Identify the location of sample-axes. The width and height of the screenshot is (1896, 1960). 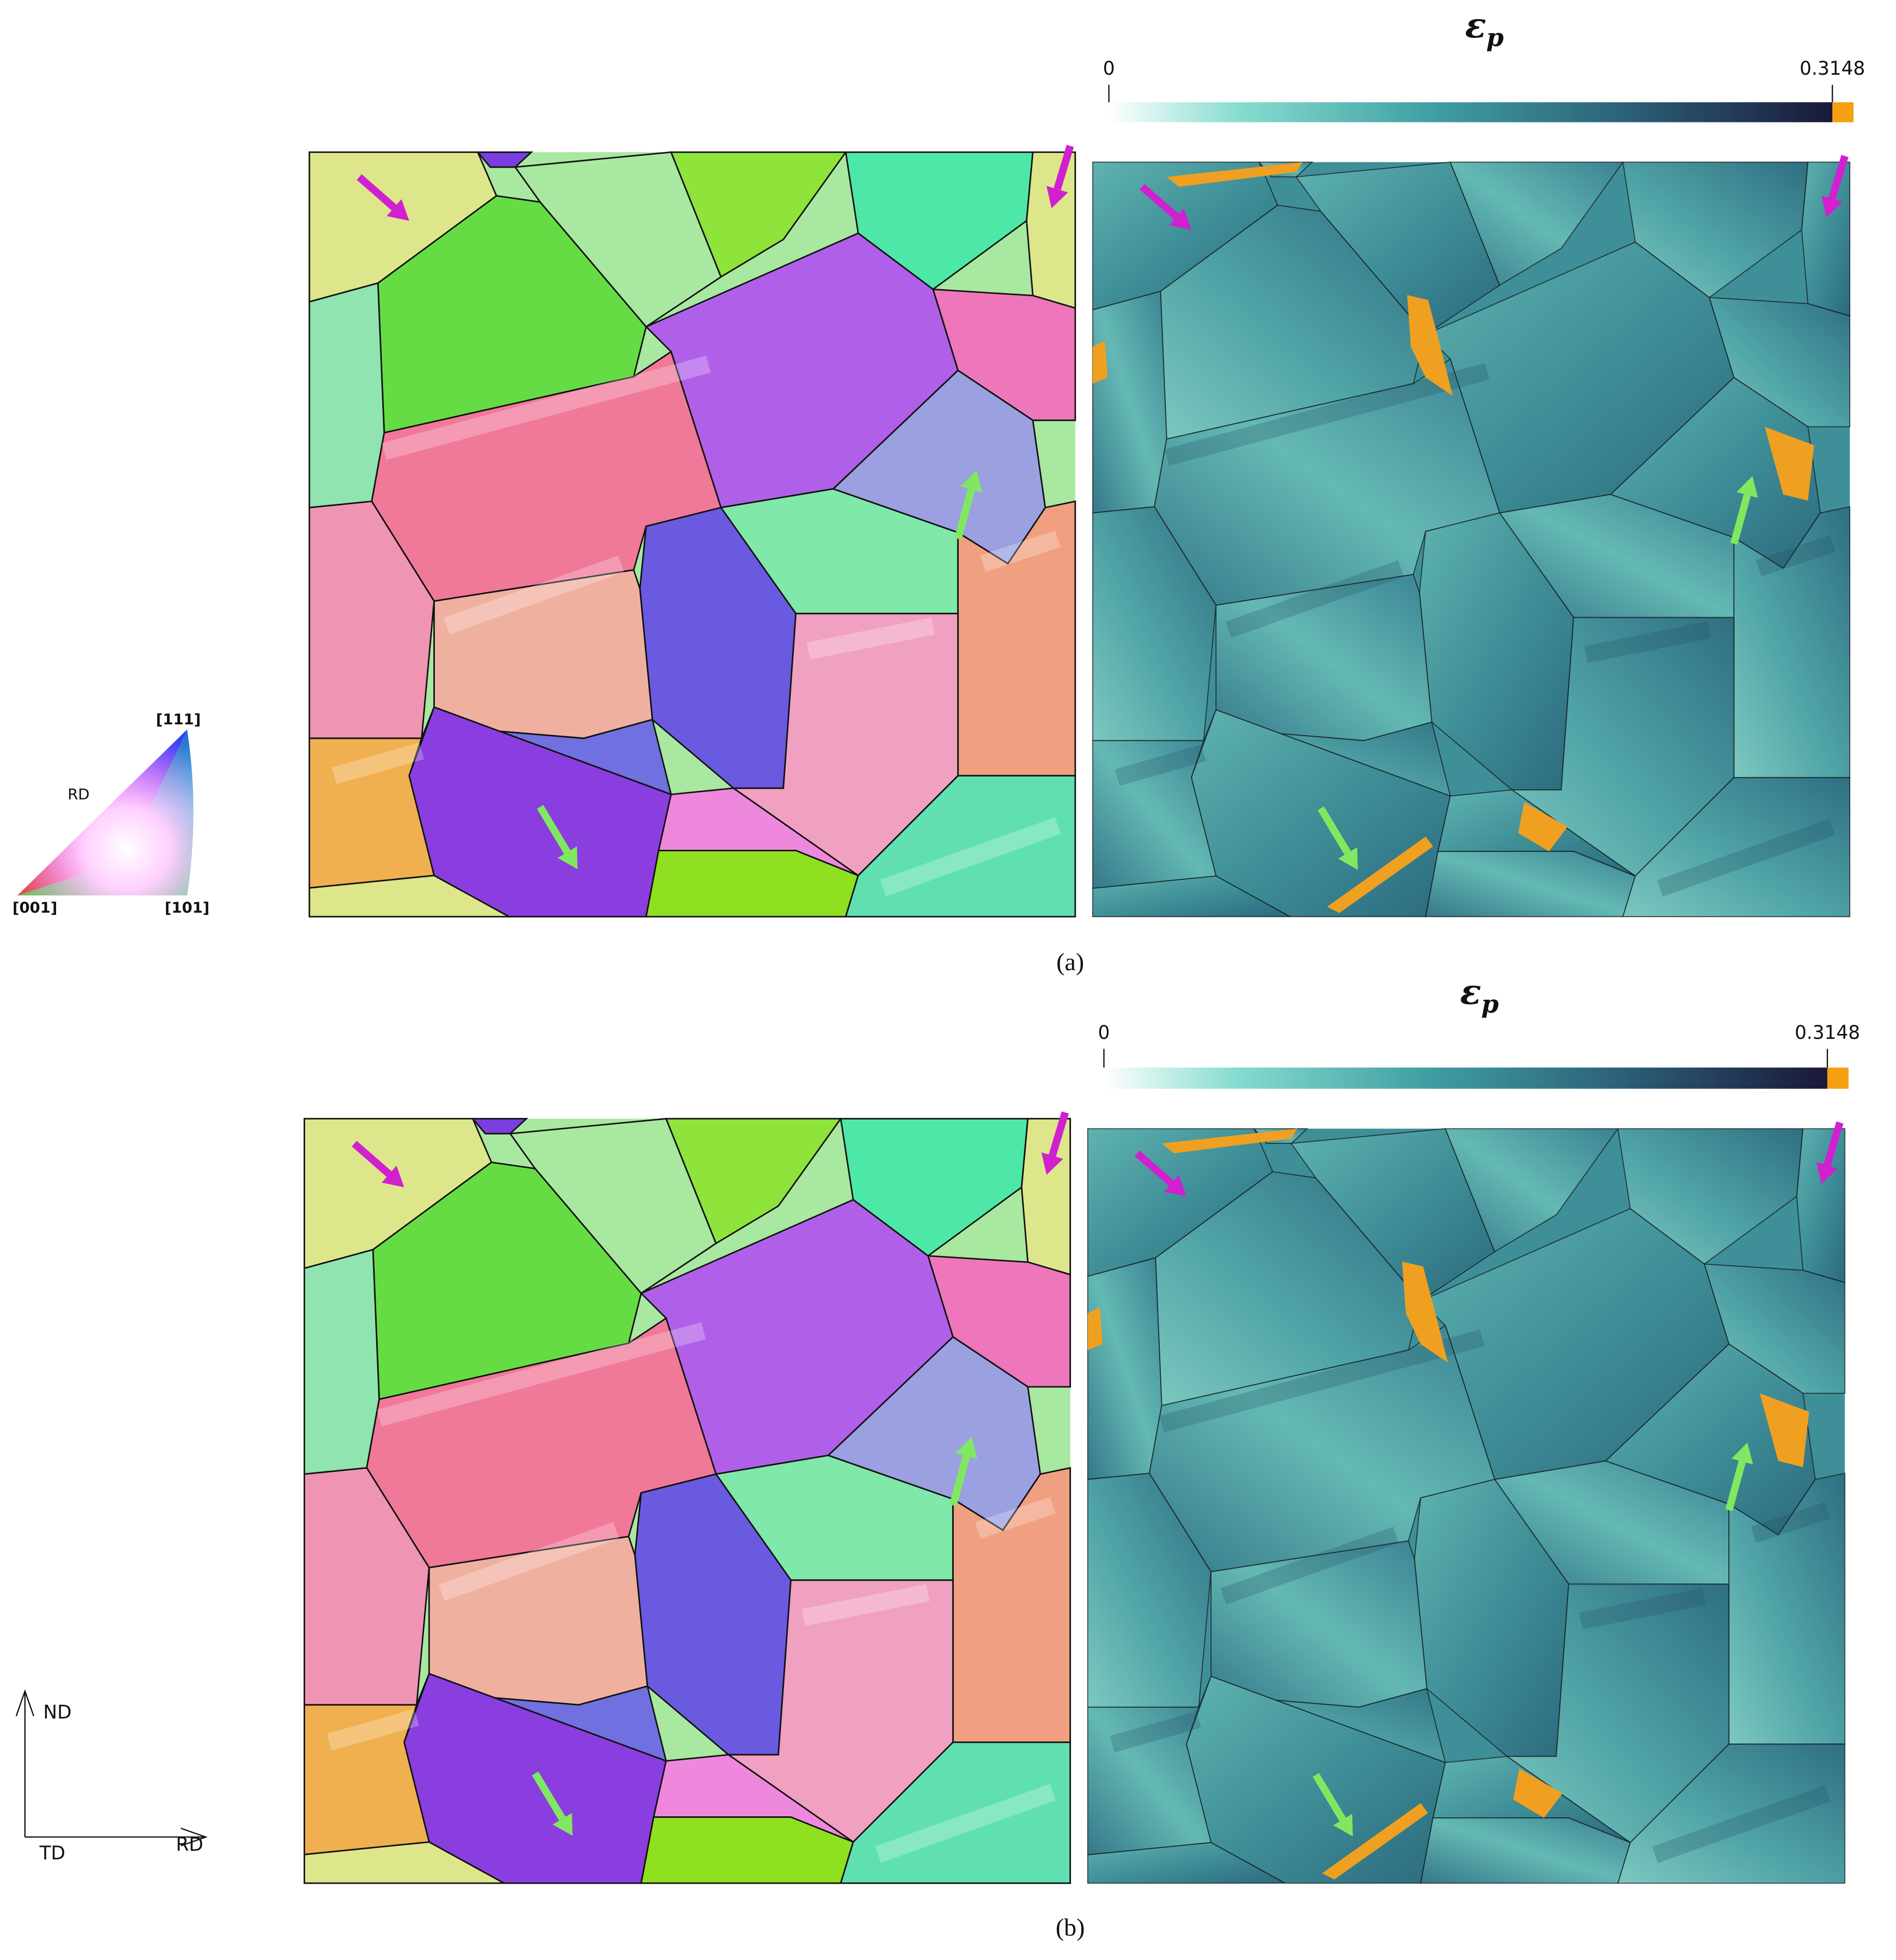
(112, 1767).